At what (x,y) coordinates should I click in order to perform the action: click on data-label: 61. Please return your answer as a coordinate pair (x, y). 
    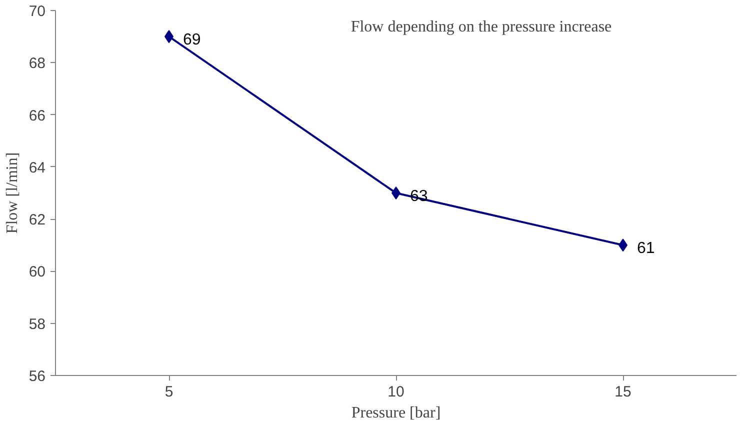
    Looking at the image, I should click on (646, 249).